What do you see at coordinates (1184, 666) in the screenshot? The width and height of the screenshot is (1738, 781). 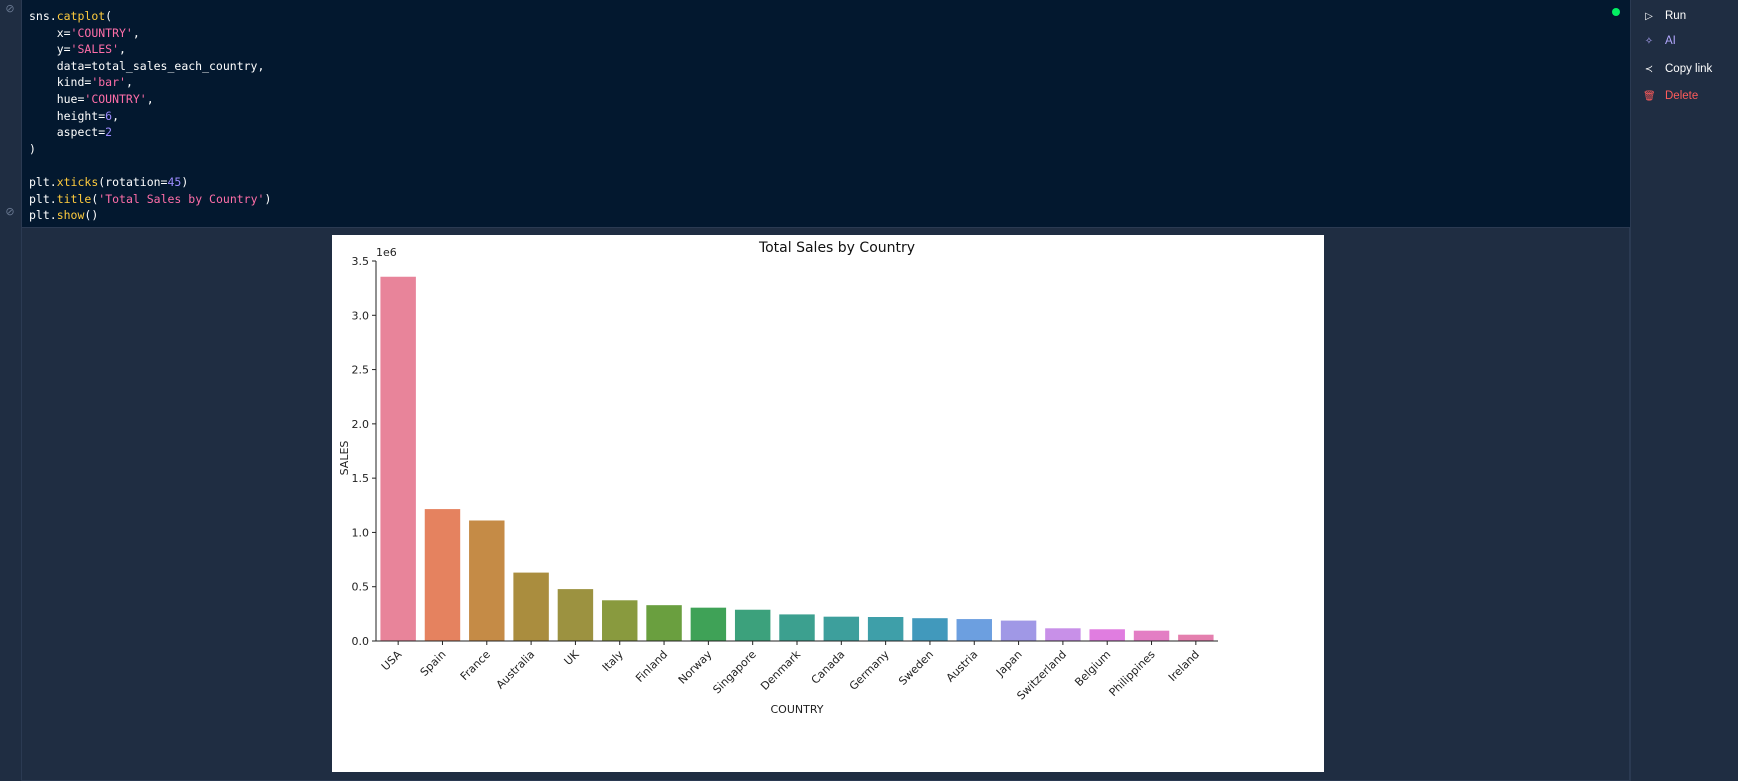 I see `x-tick-label: Ireland` at bounding box center [1184, 666].